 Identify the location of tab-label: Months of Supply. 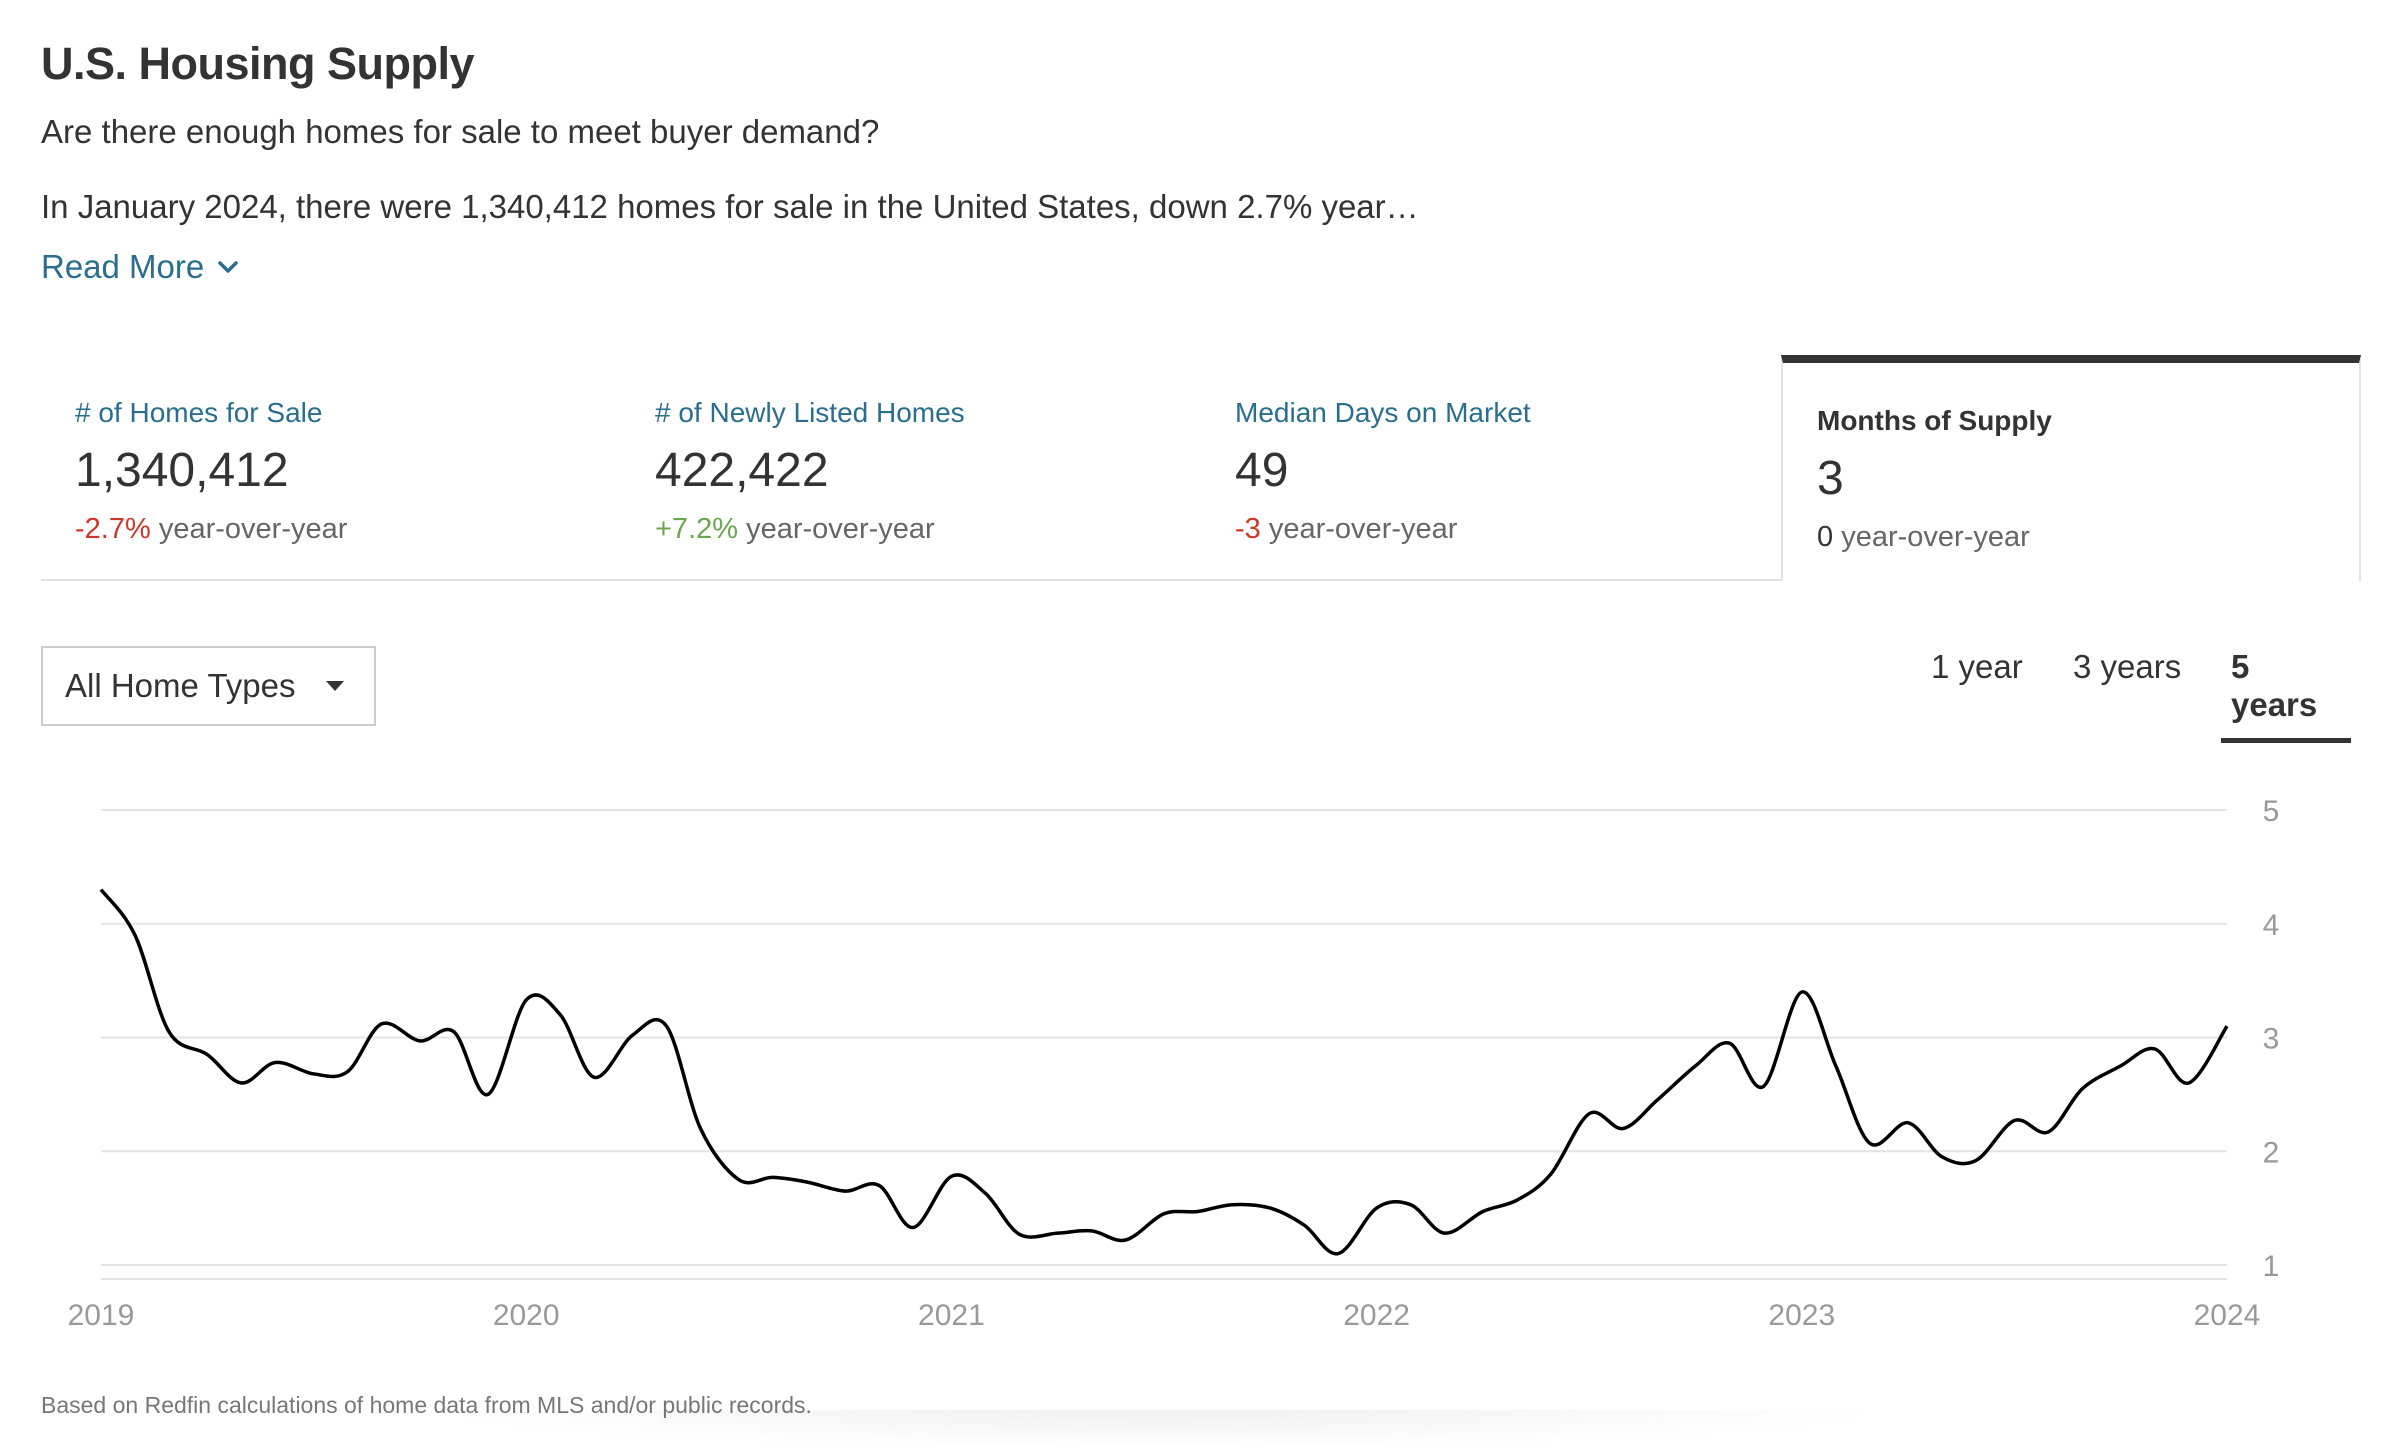
(1934, 420).